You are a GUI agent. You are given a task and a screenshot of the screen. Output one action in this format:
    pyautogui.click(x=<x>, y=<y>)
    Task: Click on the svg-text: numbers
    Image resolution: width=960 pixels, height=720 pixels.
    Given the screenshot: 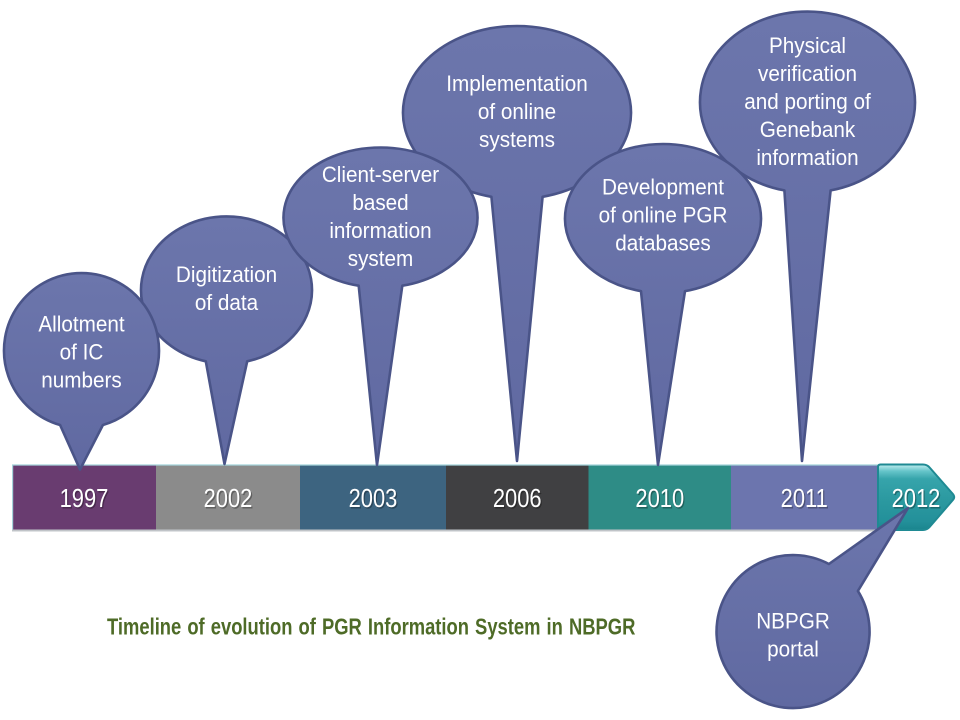 What is the action you would take?
    pyautogui.click(x=81, y=380)
    